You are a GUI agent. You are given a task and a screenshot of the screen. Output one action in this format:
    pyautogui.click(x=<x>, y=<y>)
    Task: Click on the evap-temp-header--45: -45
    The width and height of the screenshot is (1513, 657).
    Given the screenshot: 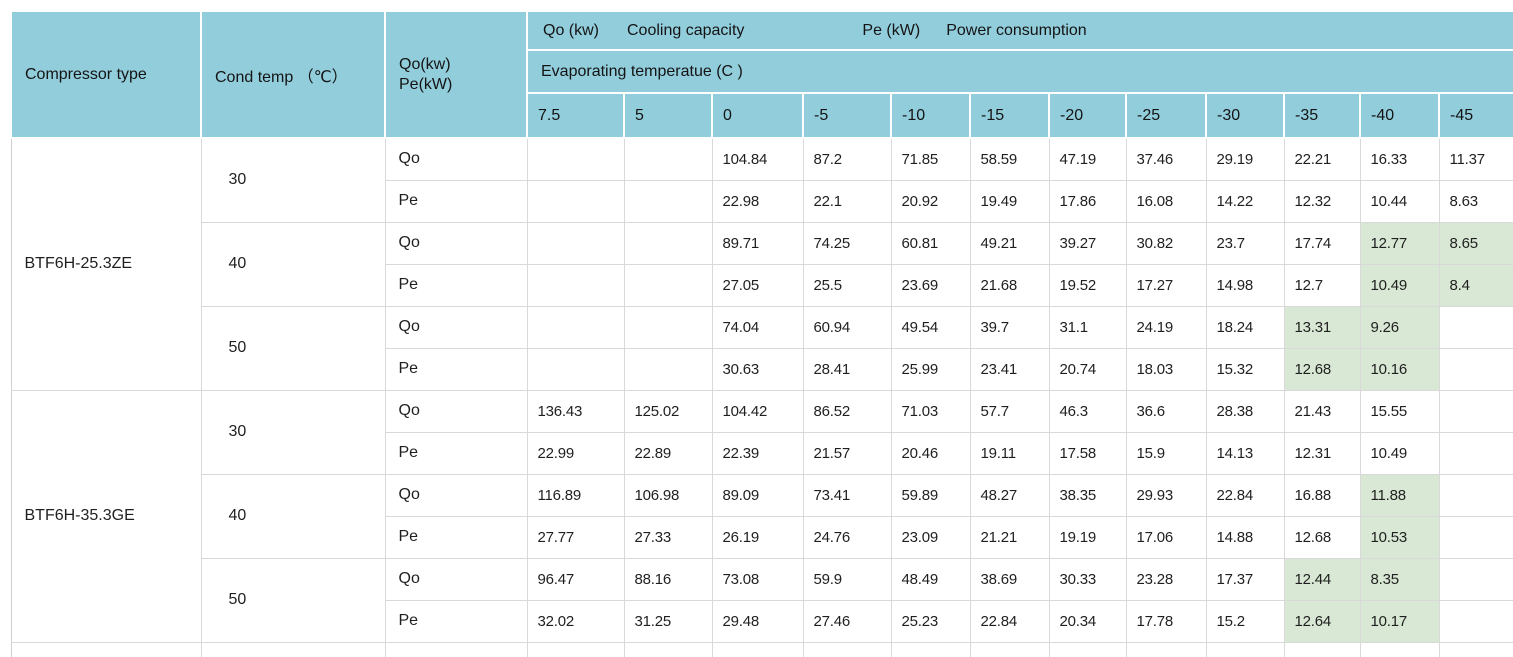 What is the action you would take?
    pyautogui.click(x=1475, y=115)
    